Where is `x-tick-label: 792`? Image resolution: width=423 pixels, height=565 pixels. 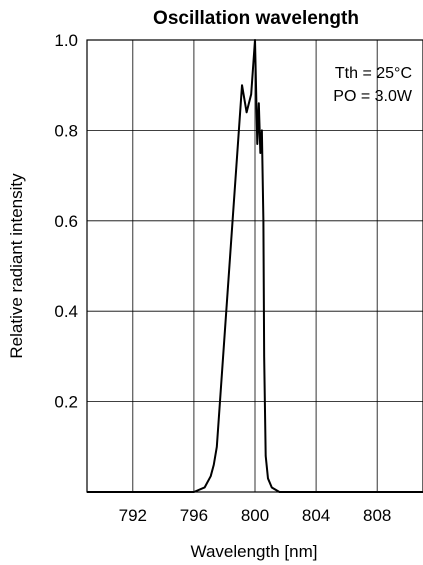
x-tick-label: 792 is located at coordinates (133, 515).